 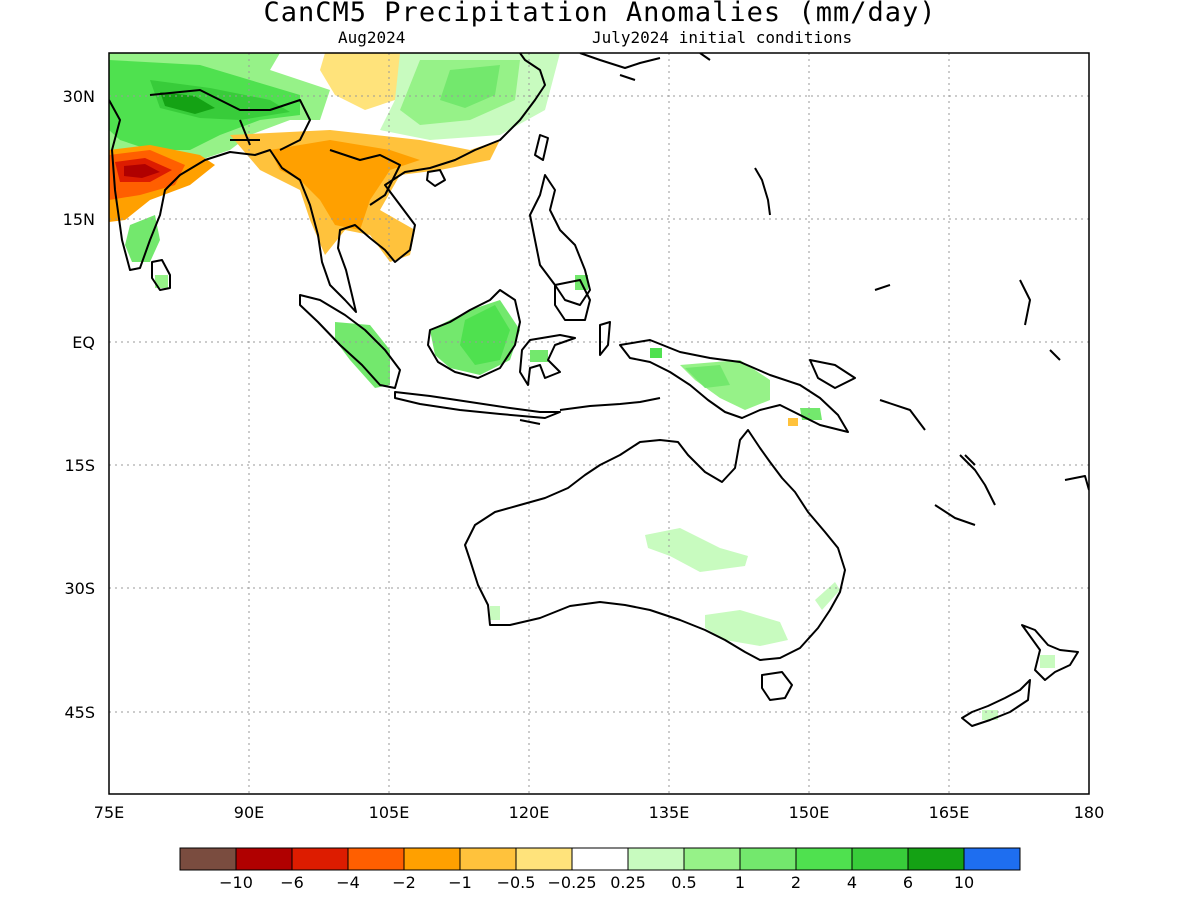 What do you see at coordinates (746, 628) in the screenshot?
I see `anomaly-se-australia-wet` at bounding box center [746, 628].